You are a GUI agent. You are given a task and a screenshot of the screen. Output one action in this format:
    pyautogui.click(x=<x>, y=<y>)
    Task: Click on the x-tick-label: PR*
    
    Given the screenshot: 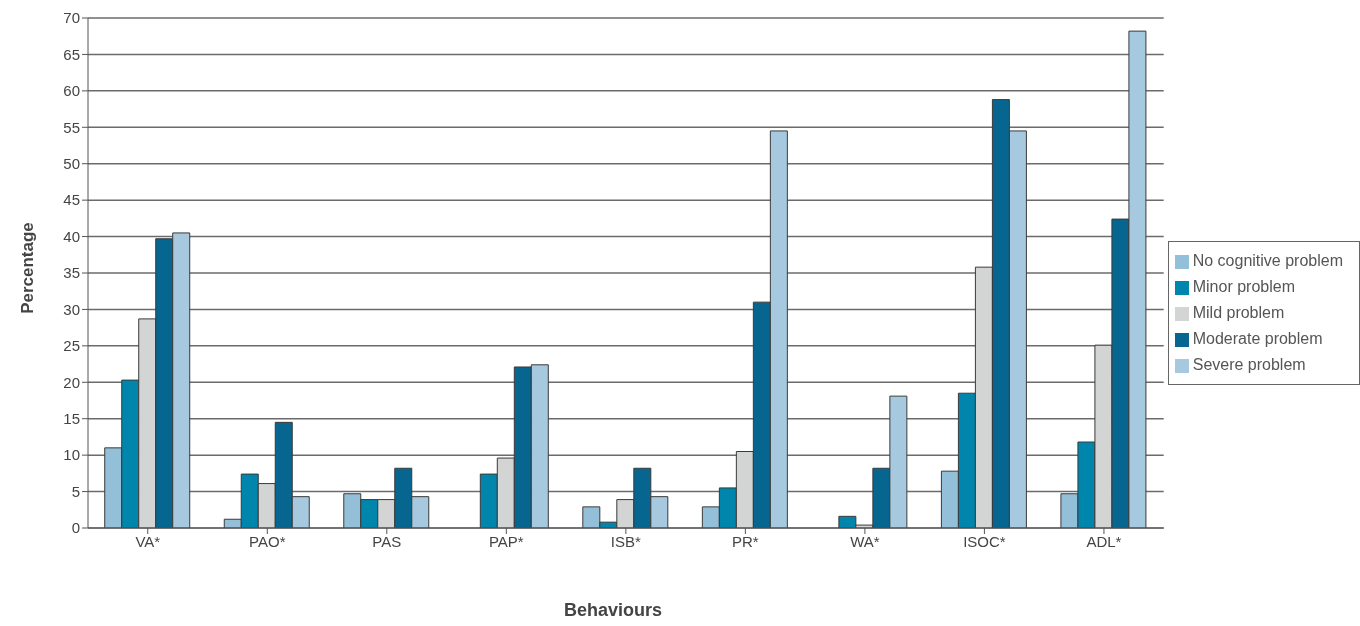 What is the action you would take?
    pyautogui.click(x=745, y=541)
    